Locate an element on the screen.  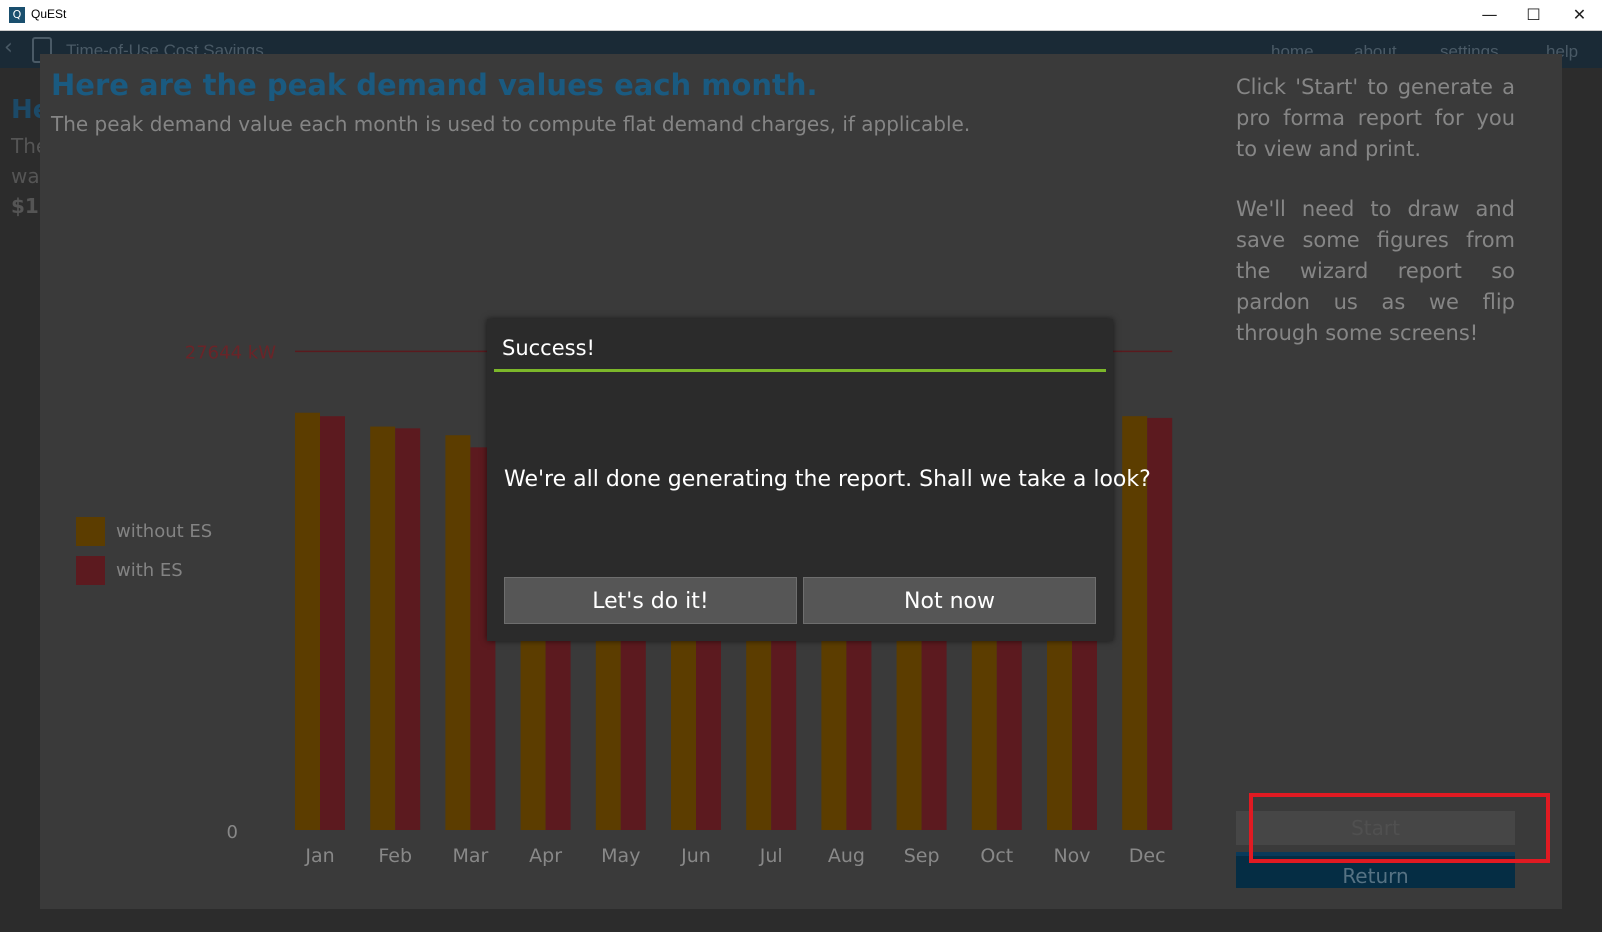
bar-without-es-mar is located at coordinates (458, 632).